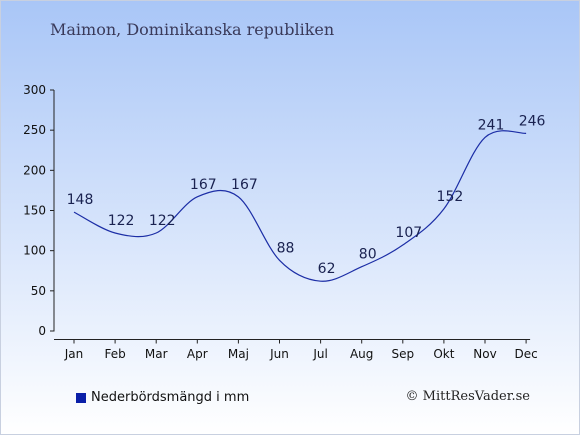 The image size is (580, 435). What do you see at coordinates (192, 29) in the screenshot?
I see `chart-title: Maimon, Dominikanska republiken` at bounding box center [192, 29].